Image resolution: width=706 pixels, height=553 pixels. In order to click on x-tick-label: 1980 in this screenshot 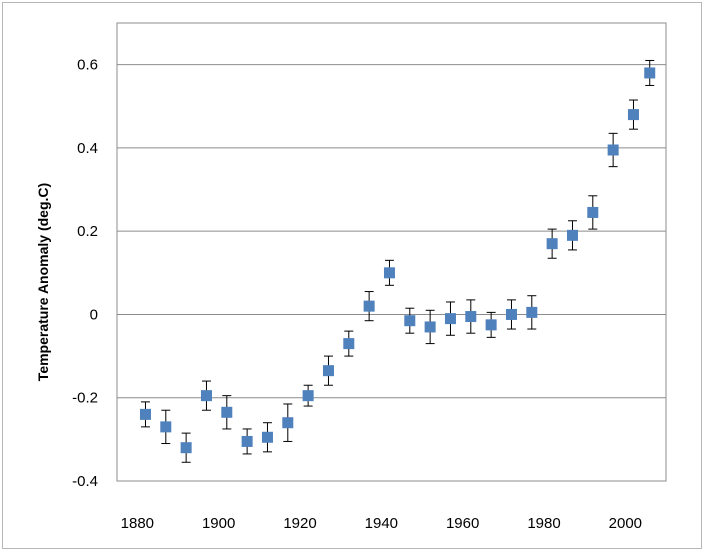, I will do `click(543, 523)`.